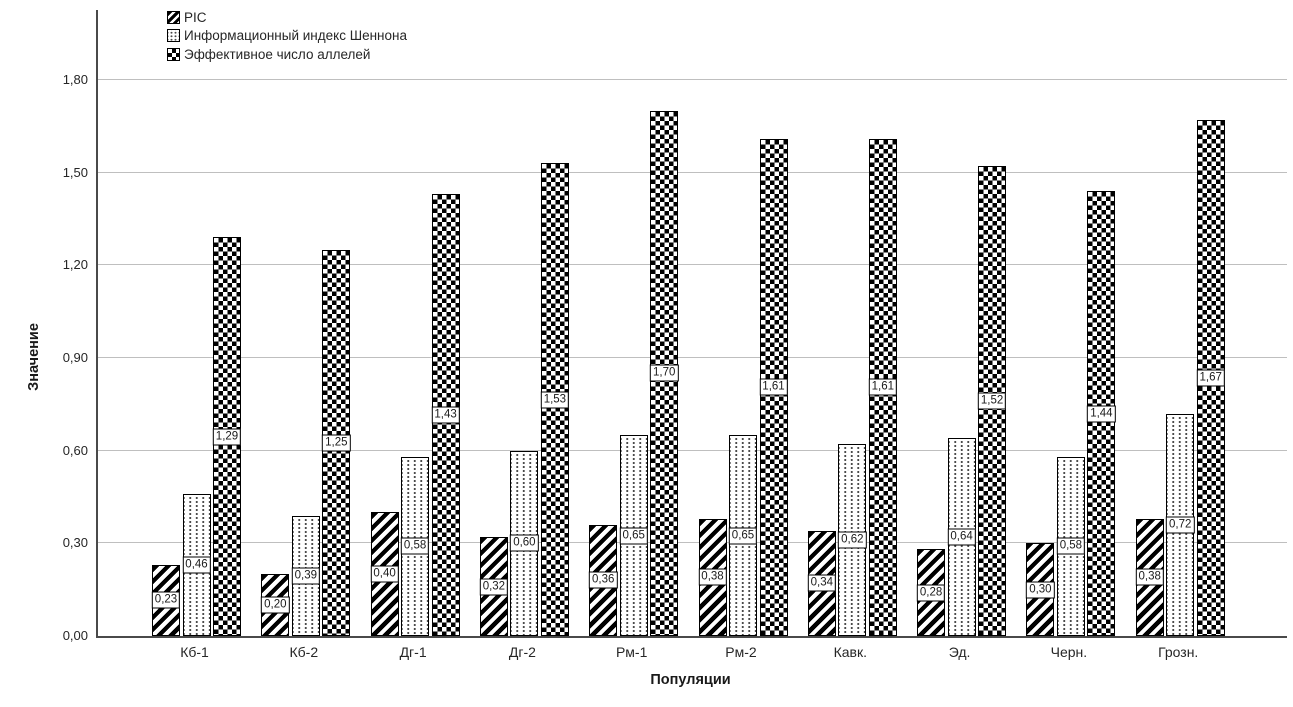  Describe the element at coordinates (287, 17) in the screenshot. I see `legend-item: PIC` at that location.